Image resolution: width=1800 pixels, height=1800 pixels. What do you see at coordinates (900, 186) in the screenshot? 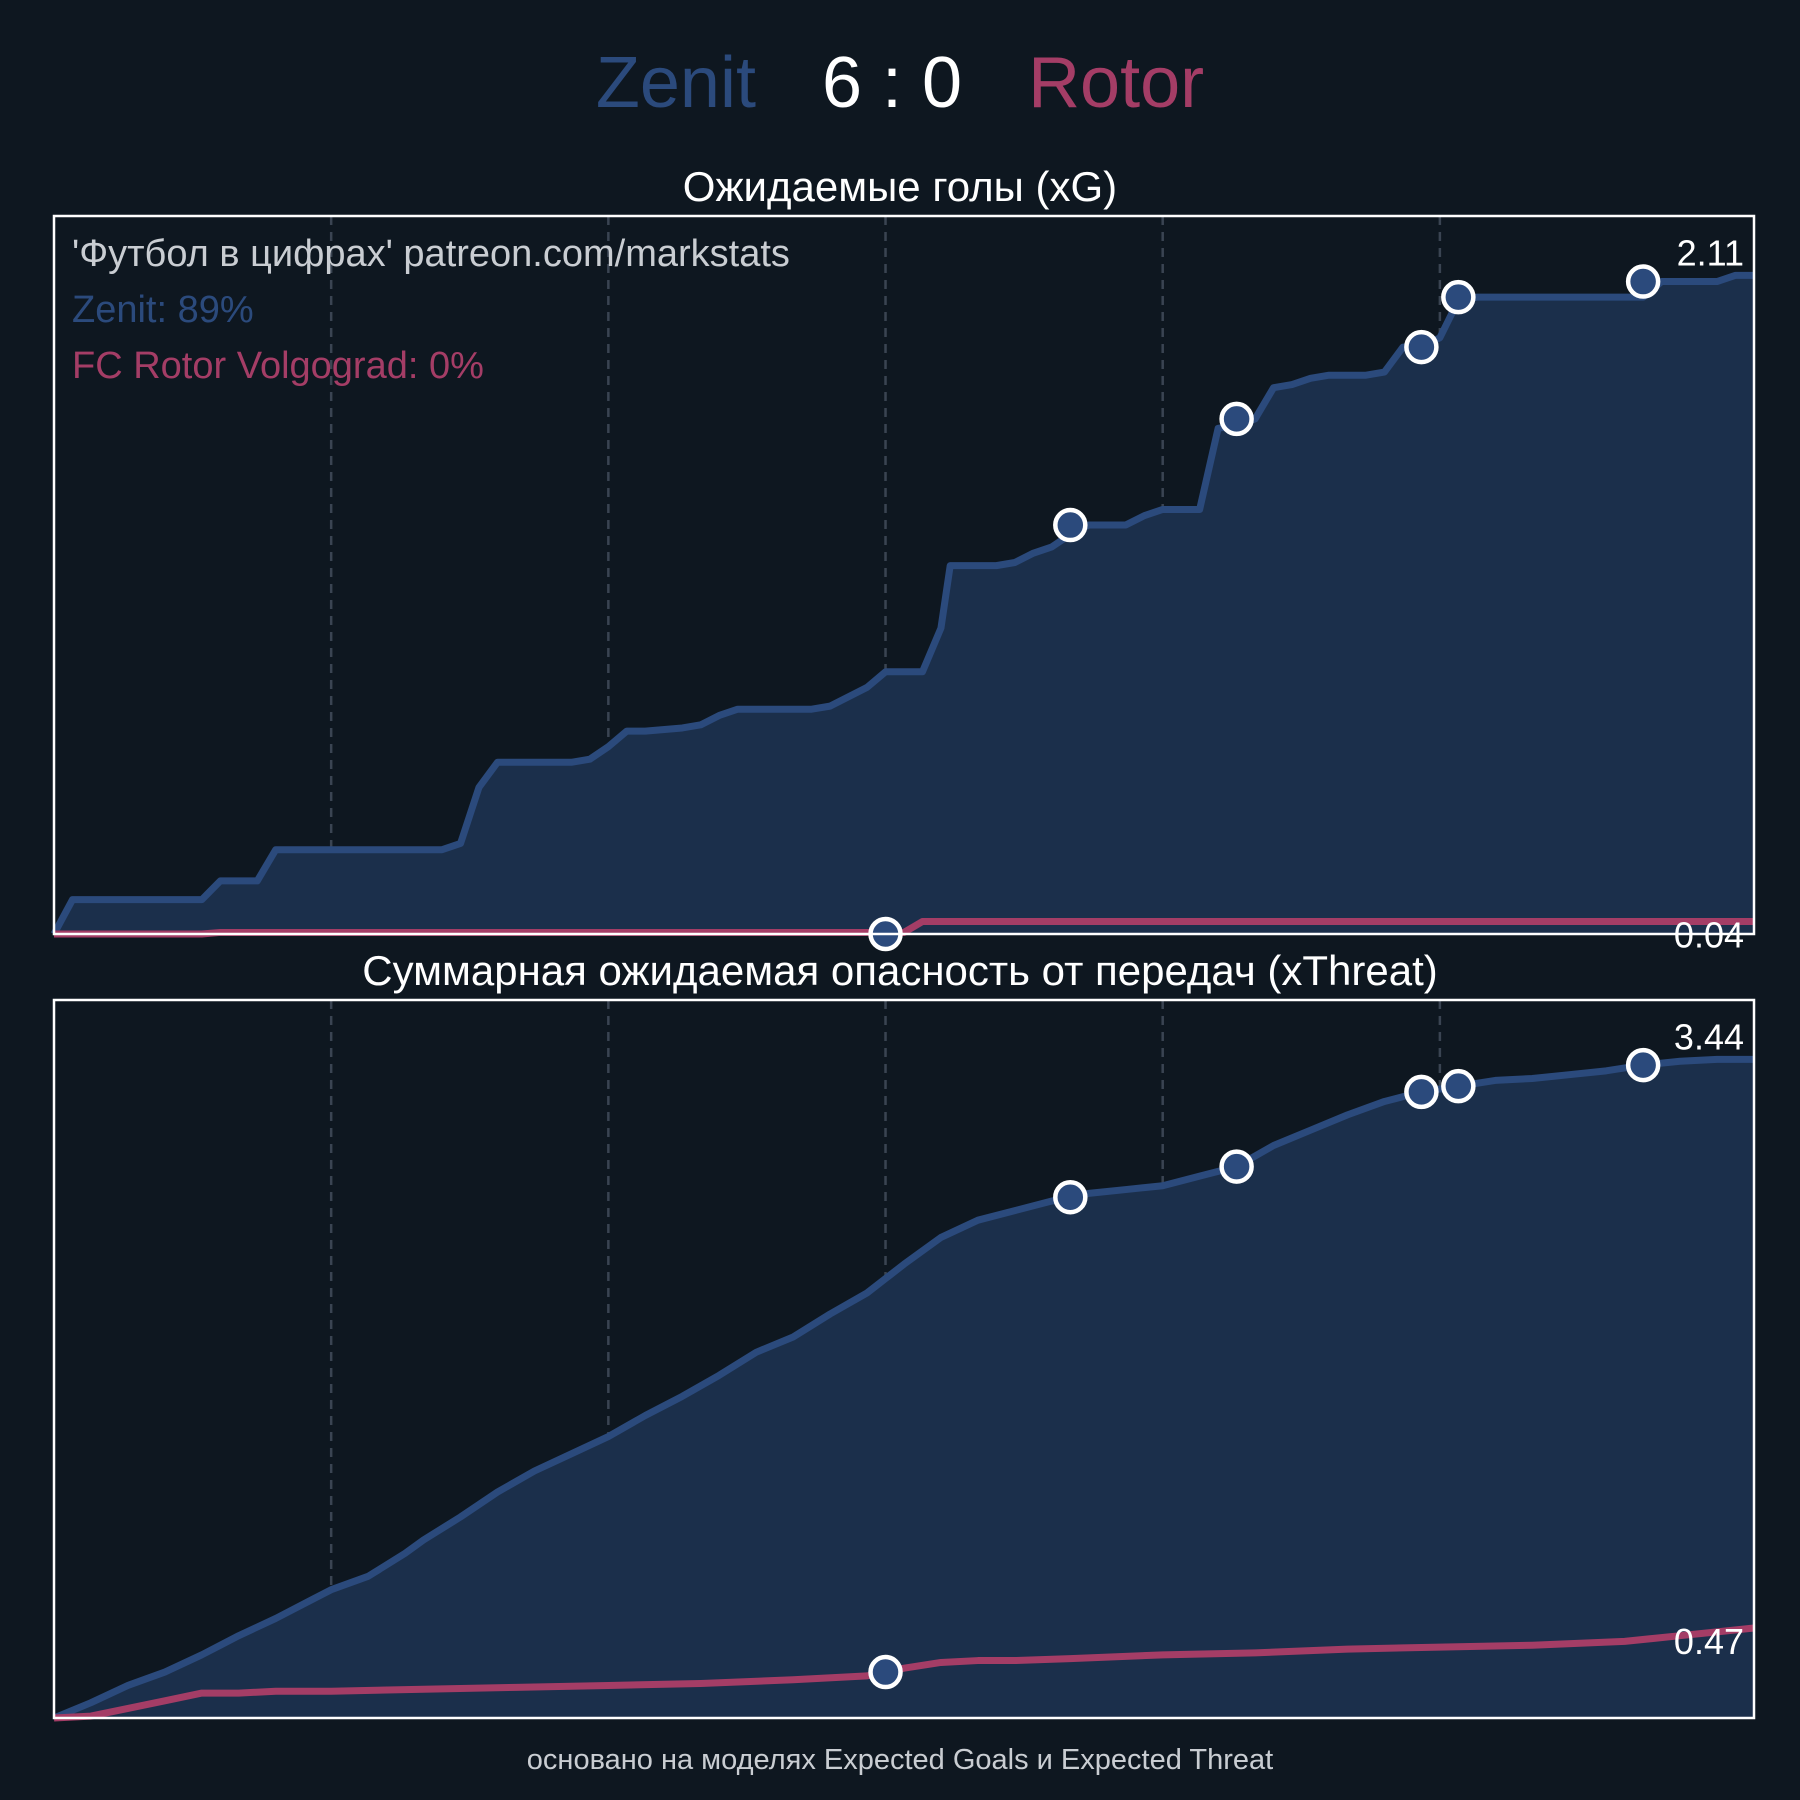
I see `xg-chart-title: Ожидаемые голы (xG)` at bounding box center [900, 186].